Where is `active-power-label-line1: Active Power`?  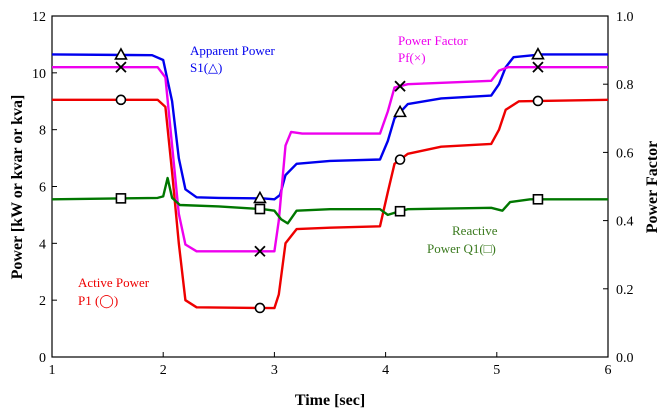 active-power-label-line1: Active Power is located at coordinates (114, 282).